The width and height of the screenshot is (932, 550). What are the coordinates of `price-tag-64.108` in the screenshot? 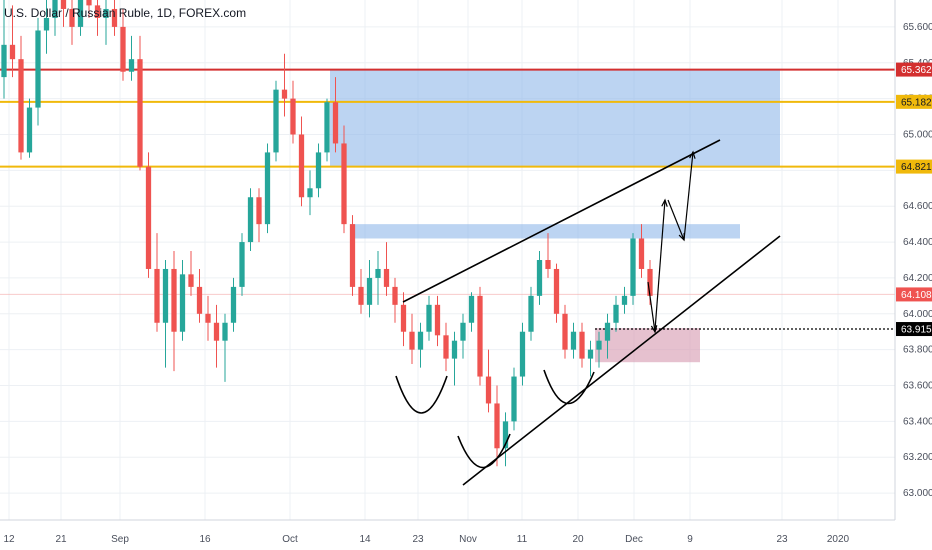 It's located at (914, 294).